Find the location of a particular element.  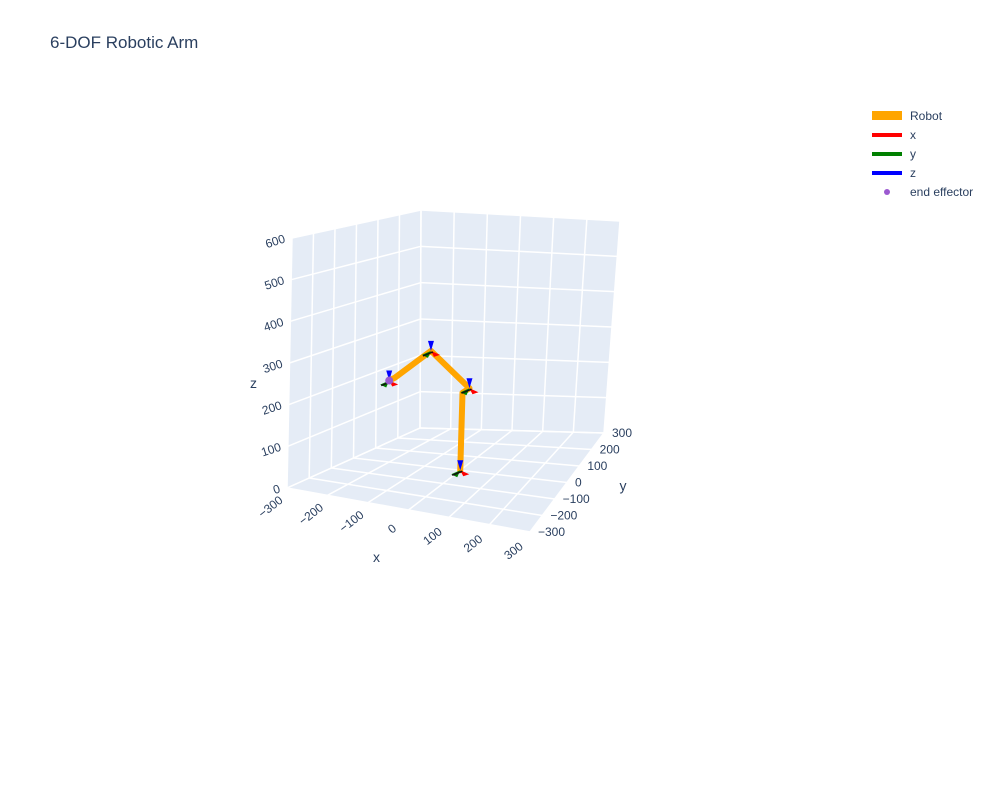

z-tick-label: 600 is located at coordinates (276, 241).